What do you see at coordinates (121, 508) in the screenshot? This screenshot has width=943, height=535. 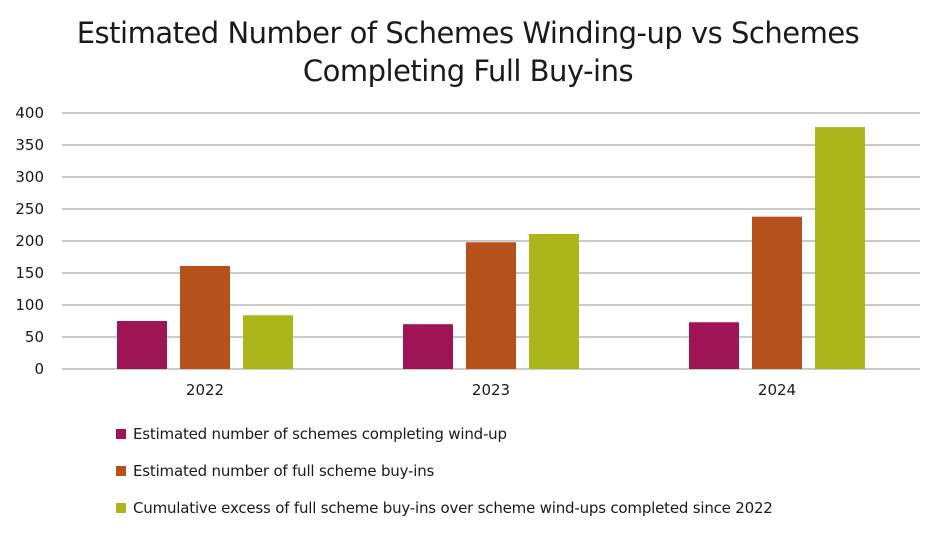 I see `legend-swatch-cumulative-excess` at bounding box center [121, 508].